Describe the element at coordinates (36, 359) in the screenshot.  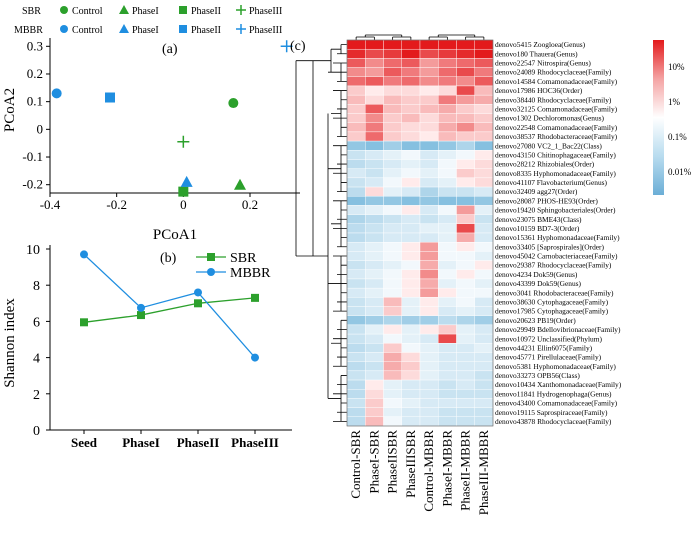
I see `shannon-y-tick-label: 4` at that location.